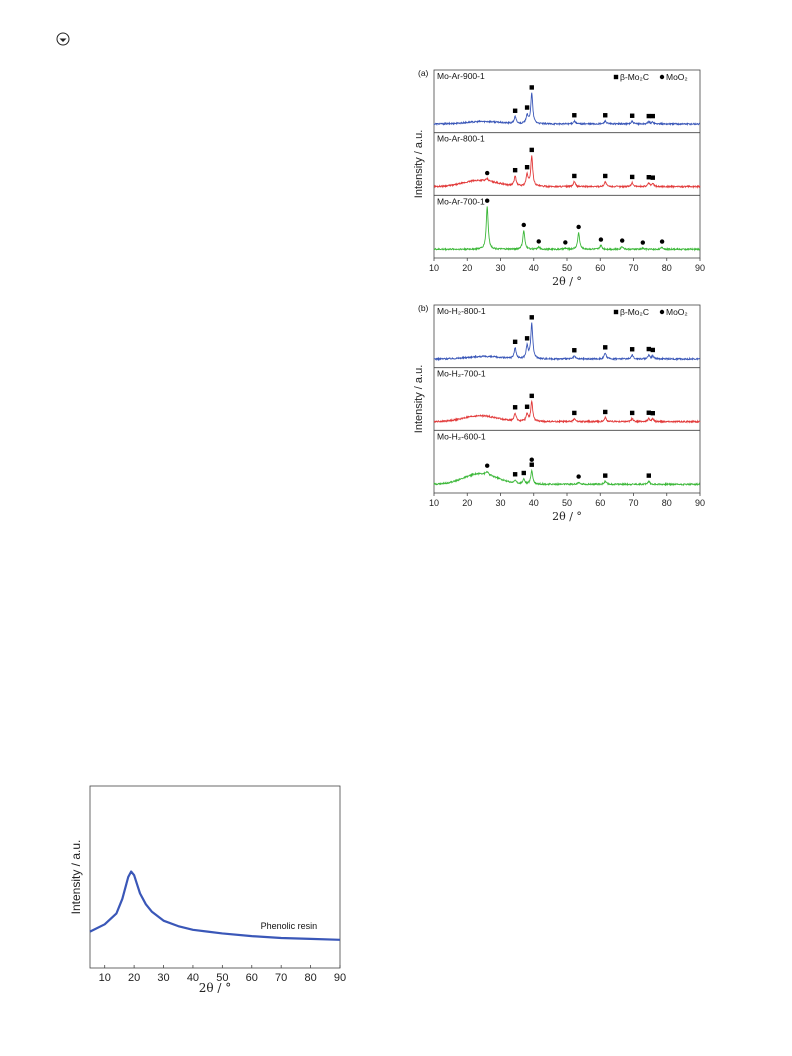  I want to click on y-axis-label: Intensity / a.u., so click(419, 399).